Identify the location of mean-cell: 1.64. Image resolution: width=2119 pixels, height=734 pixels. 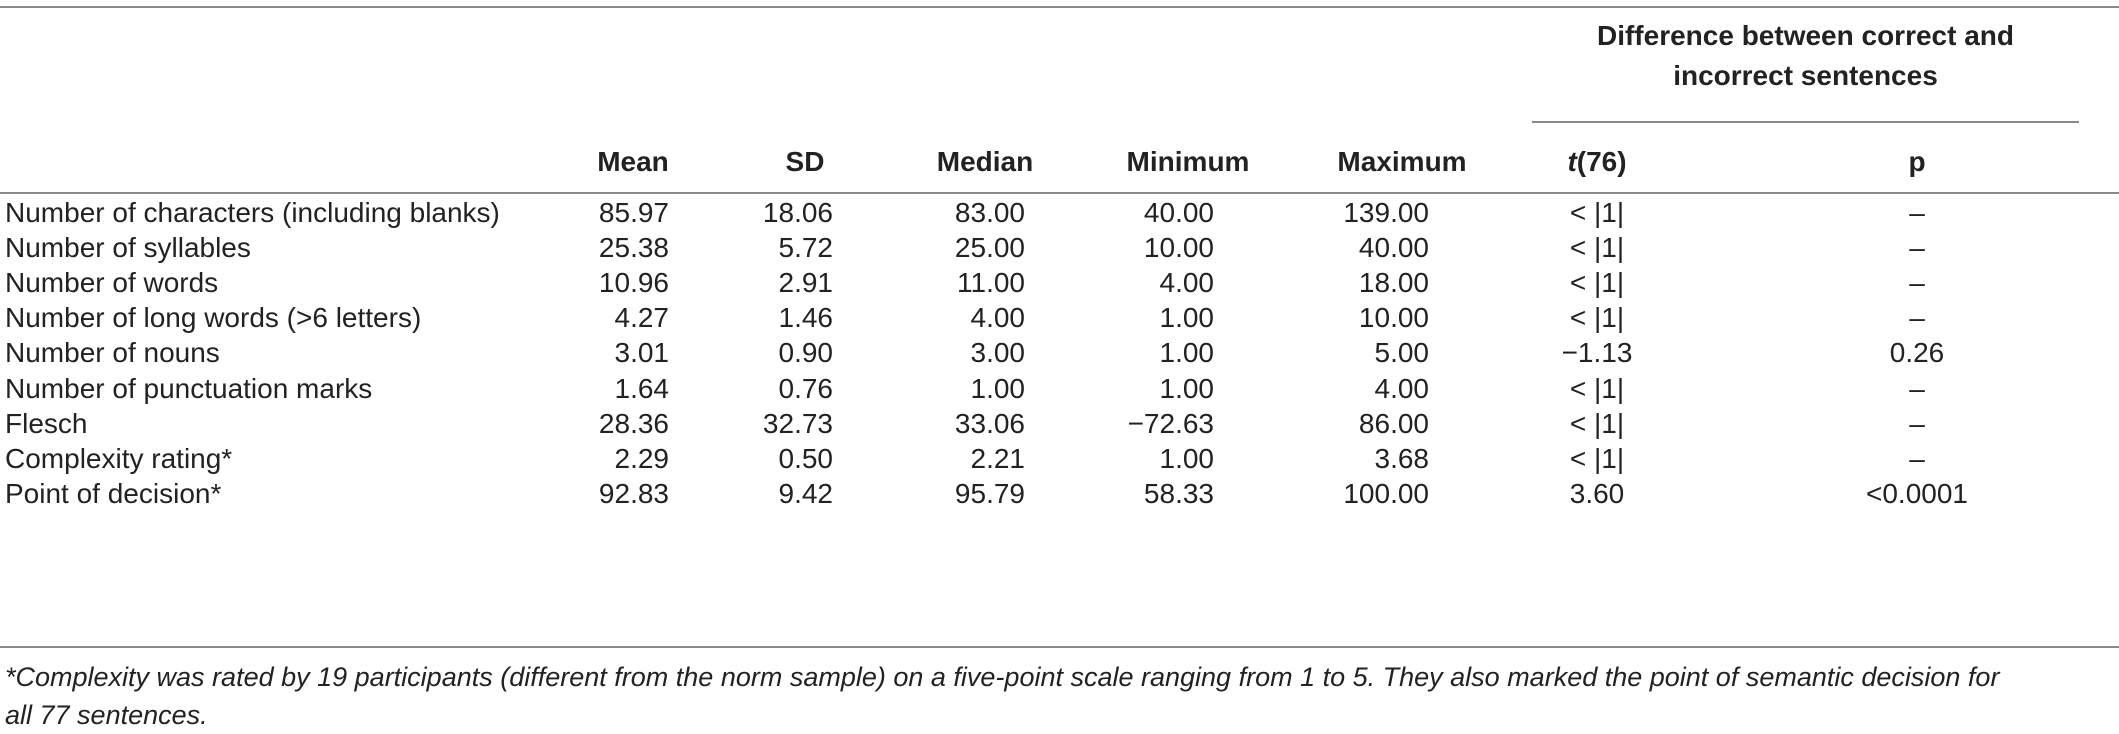
(642, 388).